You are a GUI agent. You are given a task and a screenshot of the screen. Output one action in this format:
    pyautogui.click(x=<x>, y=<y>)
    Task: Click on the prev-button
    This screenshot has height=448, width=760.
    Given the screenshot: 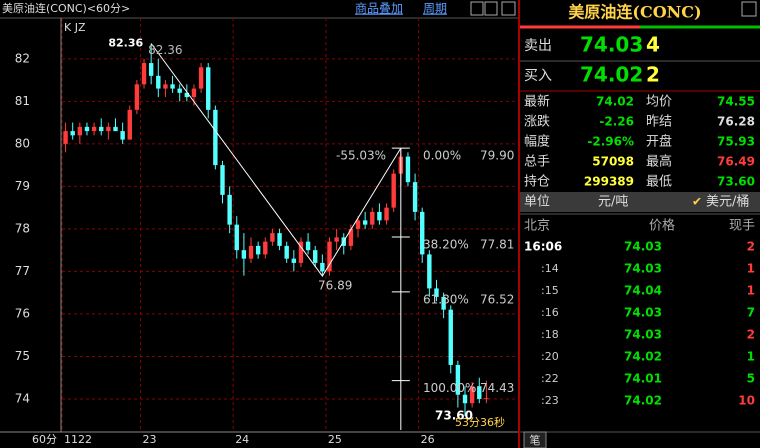 What is the action you would take?
    pyautogui.click(x=477, y=8)
    